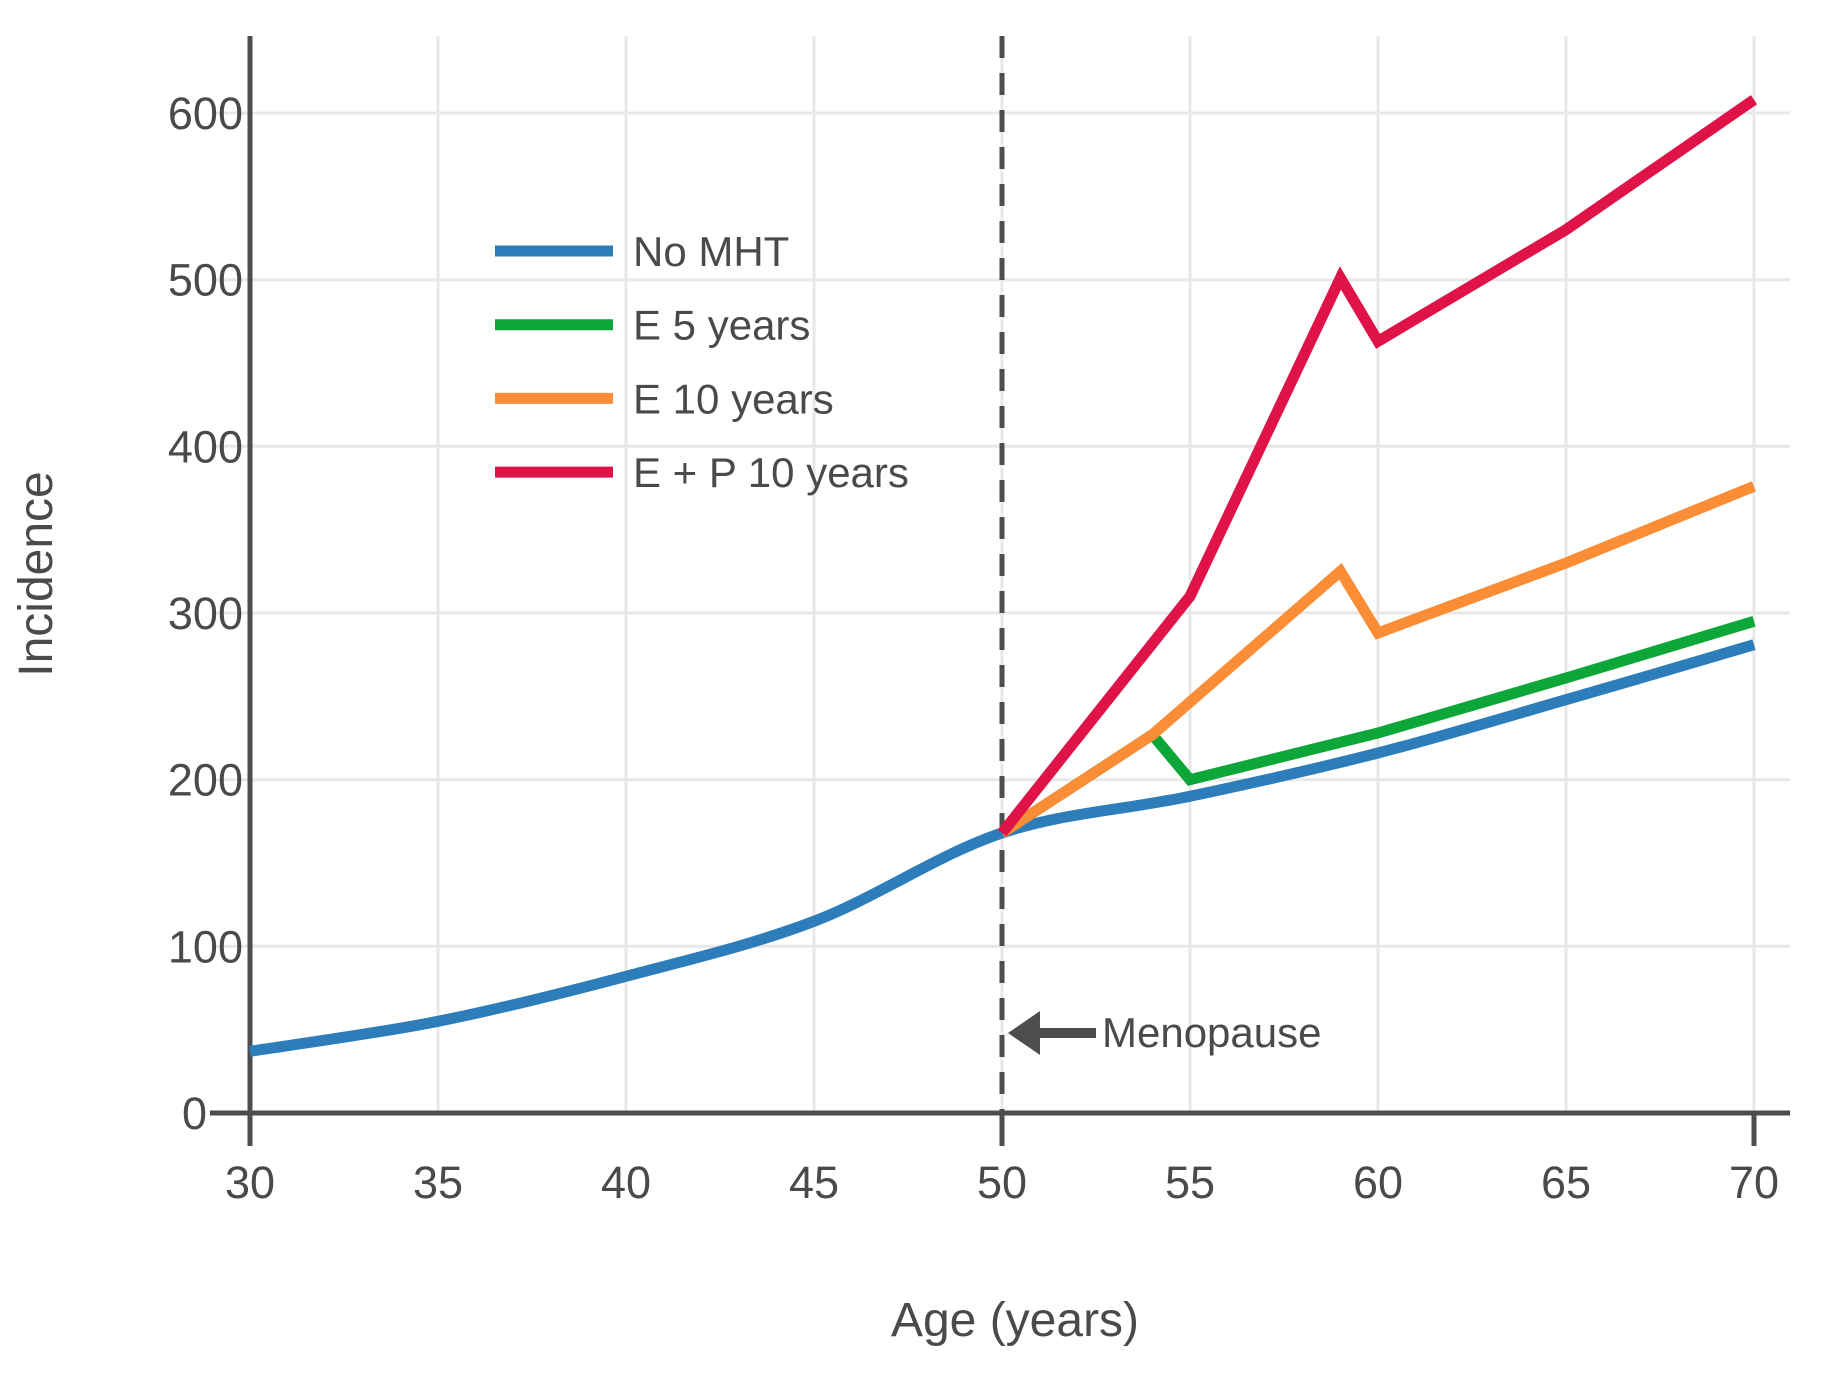  I want to click on x-tick-label: 50, so click(1002, 1182).